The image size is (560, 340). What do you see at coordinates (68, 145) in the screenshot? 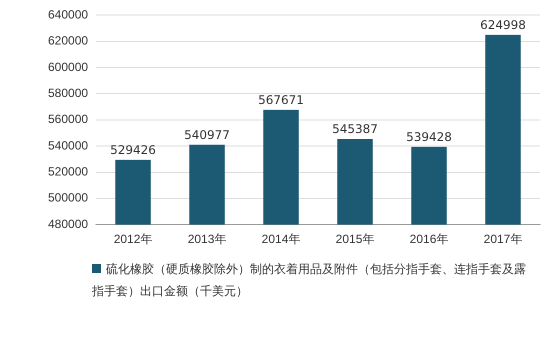
I see `y-tick-label: 540000` at bounding box center [68, 145].